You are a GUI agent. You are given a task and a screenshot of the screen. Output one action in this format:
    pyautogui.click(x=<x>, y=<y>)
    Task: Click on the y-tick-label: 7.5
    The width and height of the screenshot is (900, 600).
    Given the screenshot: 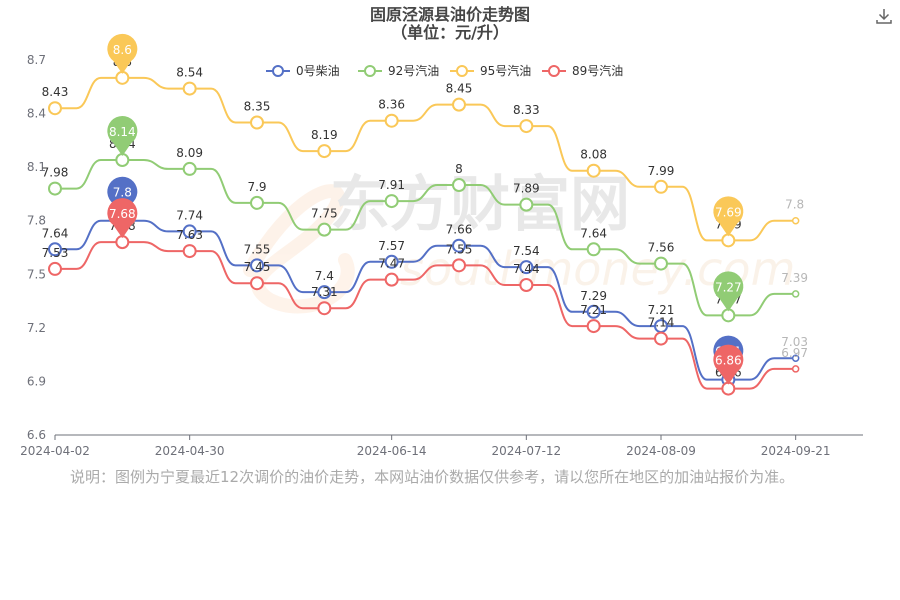 What is the action you would take?
    pyautogui.click(x=36, y=274)
    